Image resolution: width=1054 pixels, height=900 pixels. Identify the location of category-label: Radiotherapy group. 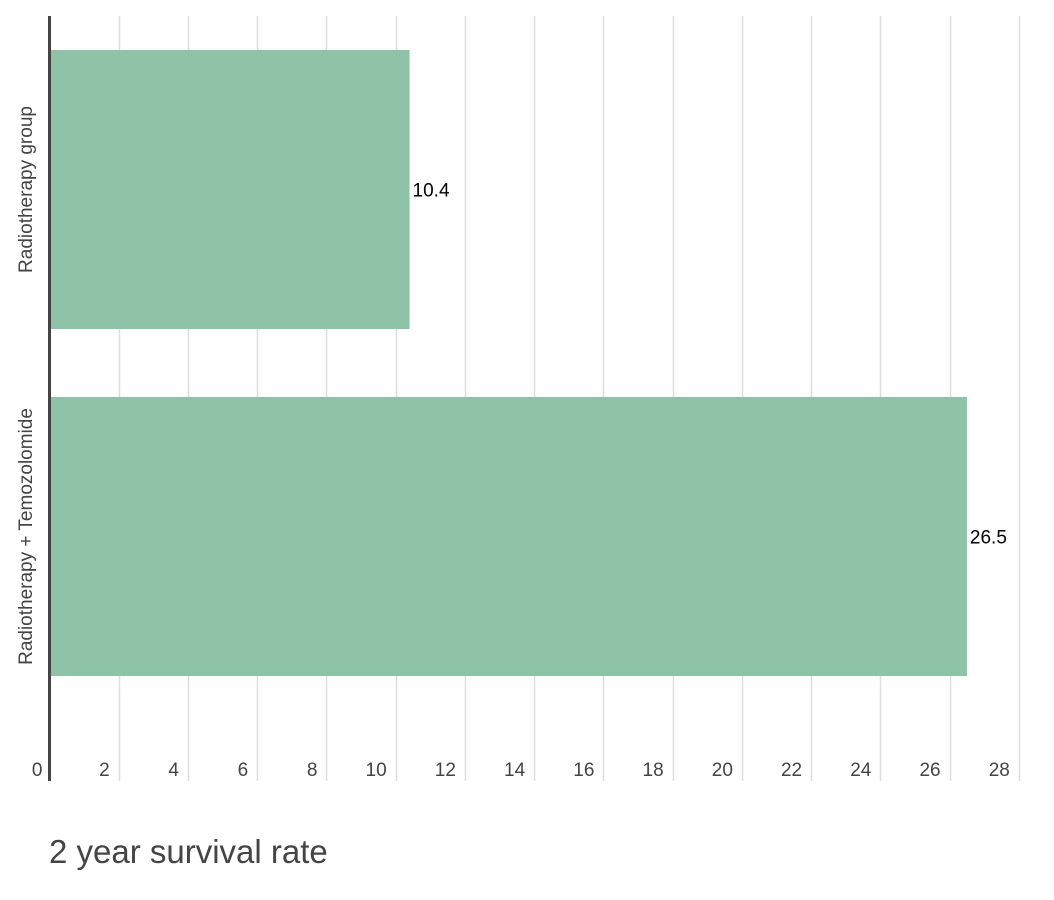
(26, 189).